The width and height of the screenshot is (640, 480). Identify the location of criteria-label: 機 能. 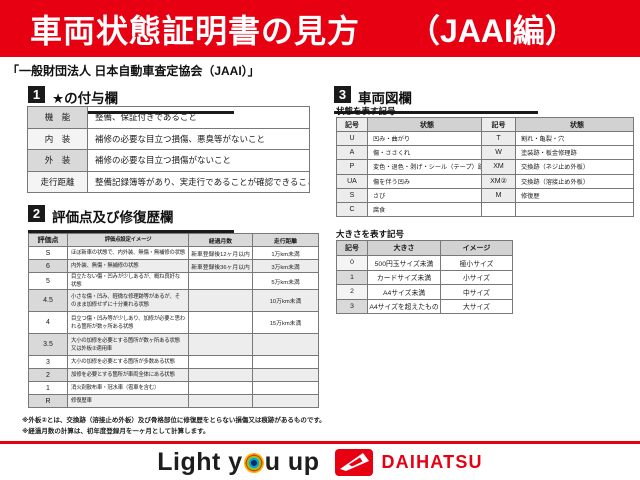
(57, 117).